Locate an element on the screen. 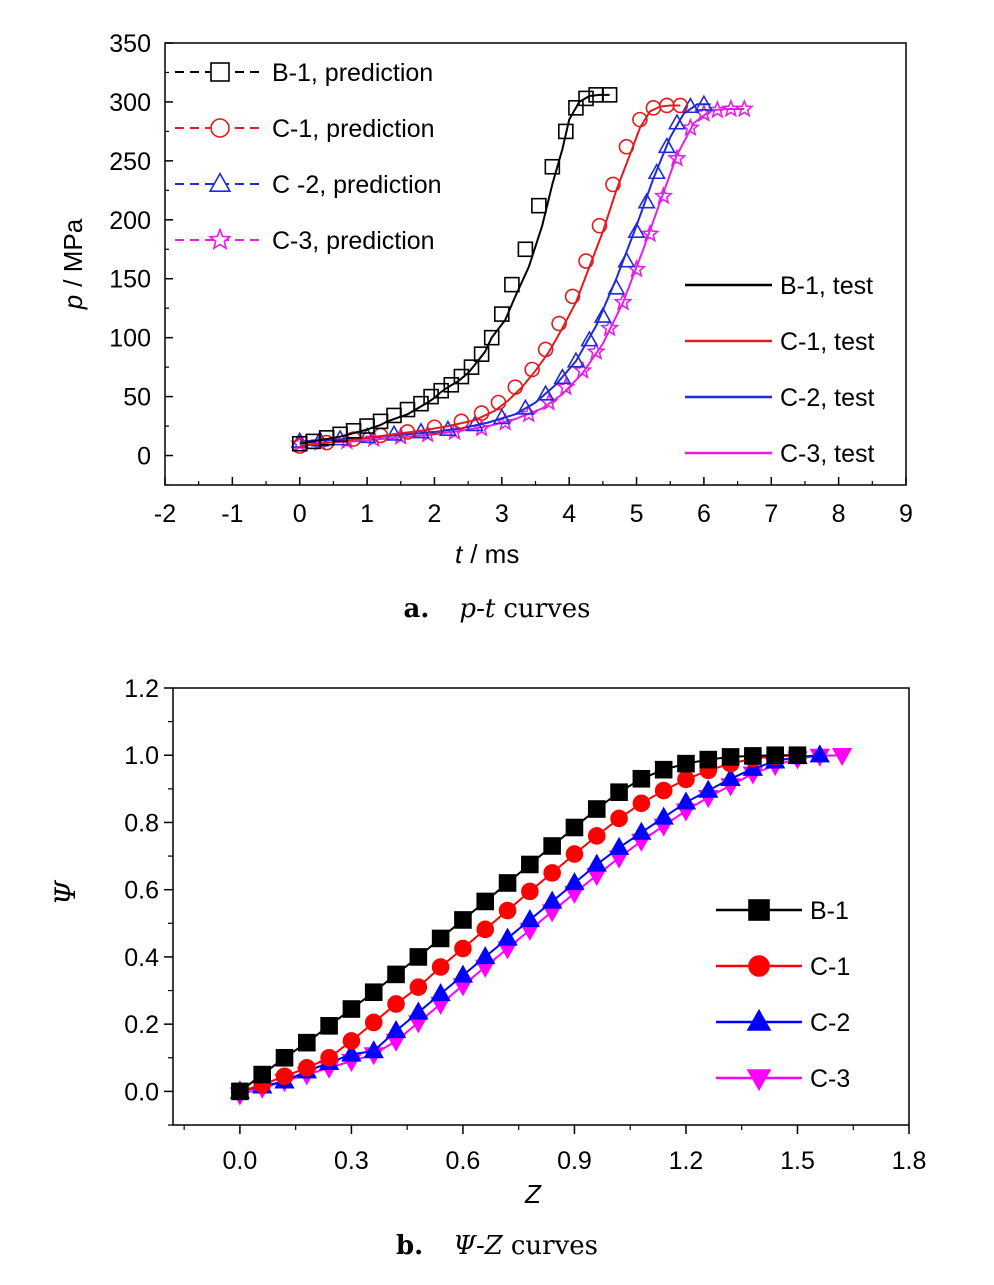  legend-test-label-C-3: C-3, test is located at coordinates (827, 454).